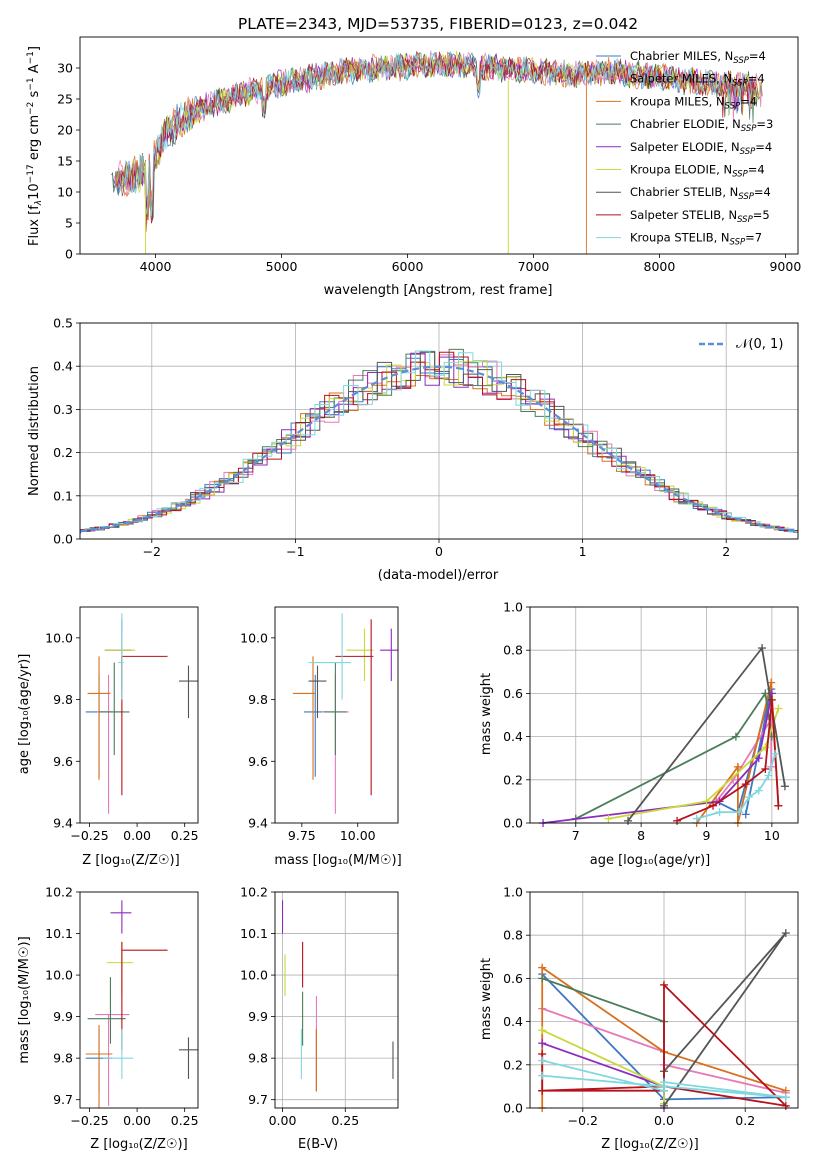 The image size is (819, 1170). What do you see at coordinates (69, 223) in the screenshot?
I see `spec-ytick-label: 5` at bounding box center [69, 223].